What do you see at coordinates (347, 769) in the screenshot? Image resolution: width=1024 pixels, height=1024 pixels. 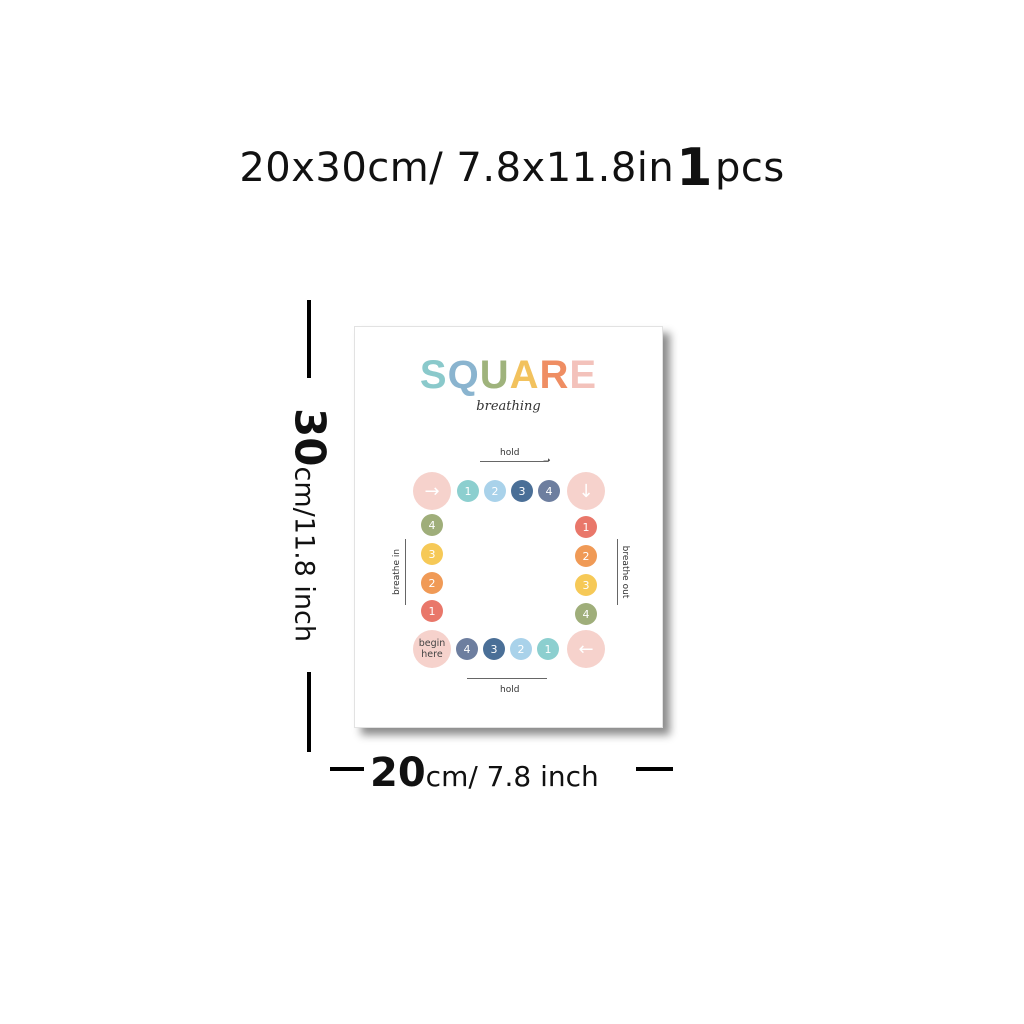 I see `width-marker-left` at bounding box center [347, 769].